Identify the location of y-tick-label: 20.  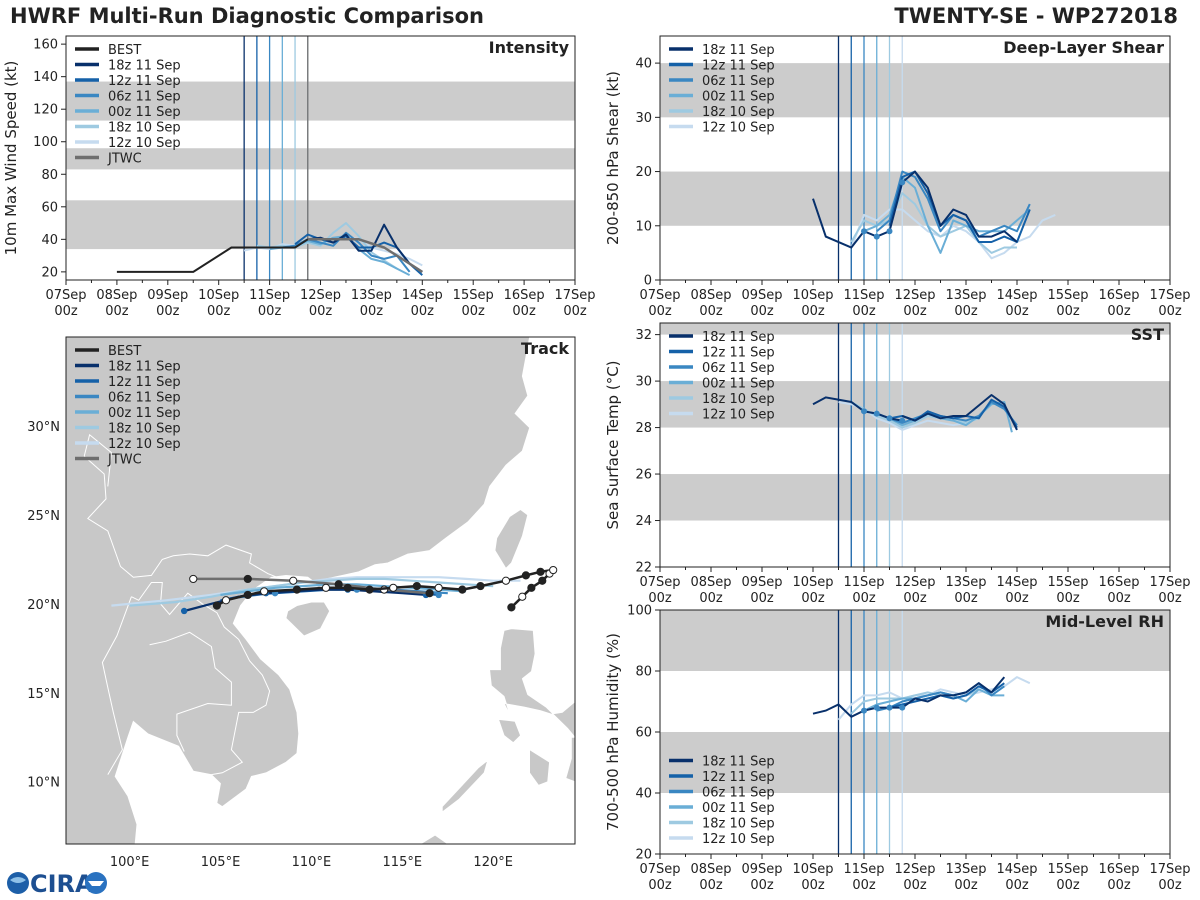
(643, 855).